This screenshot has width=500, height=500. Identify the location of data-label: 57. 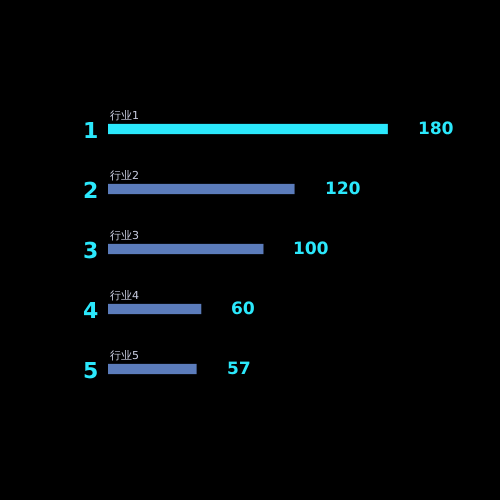
(239, 369).